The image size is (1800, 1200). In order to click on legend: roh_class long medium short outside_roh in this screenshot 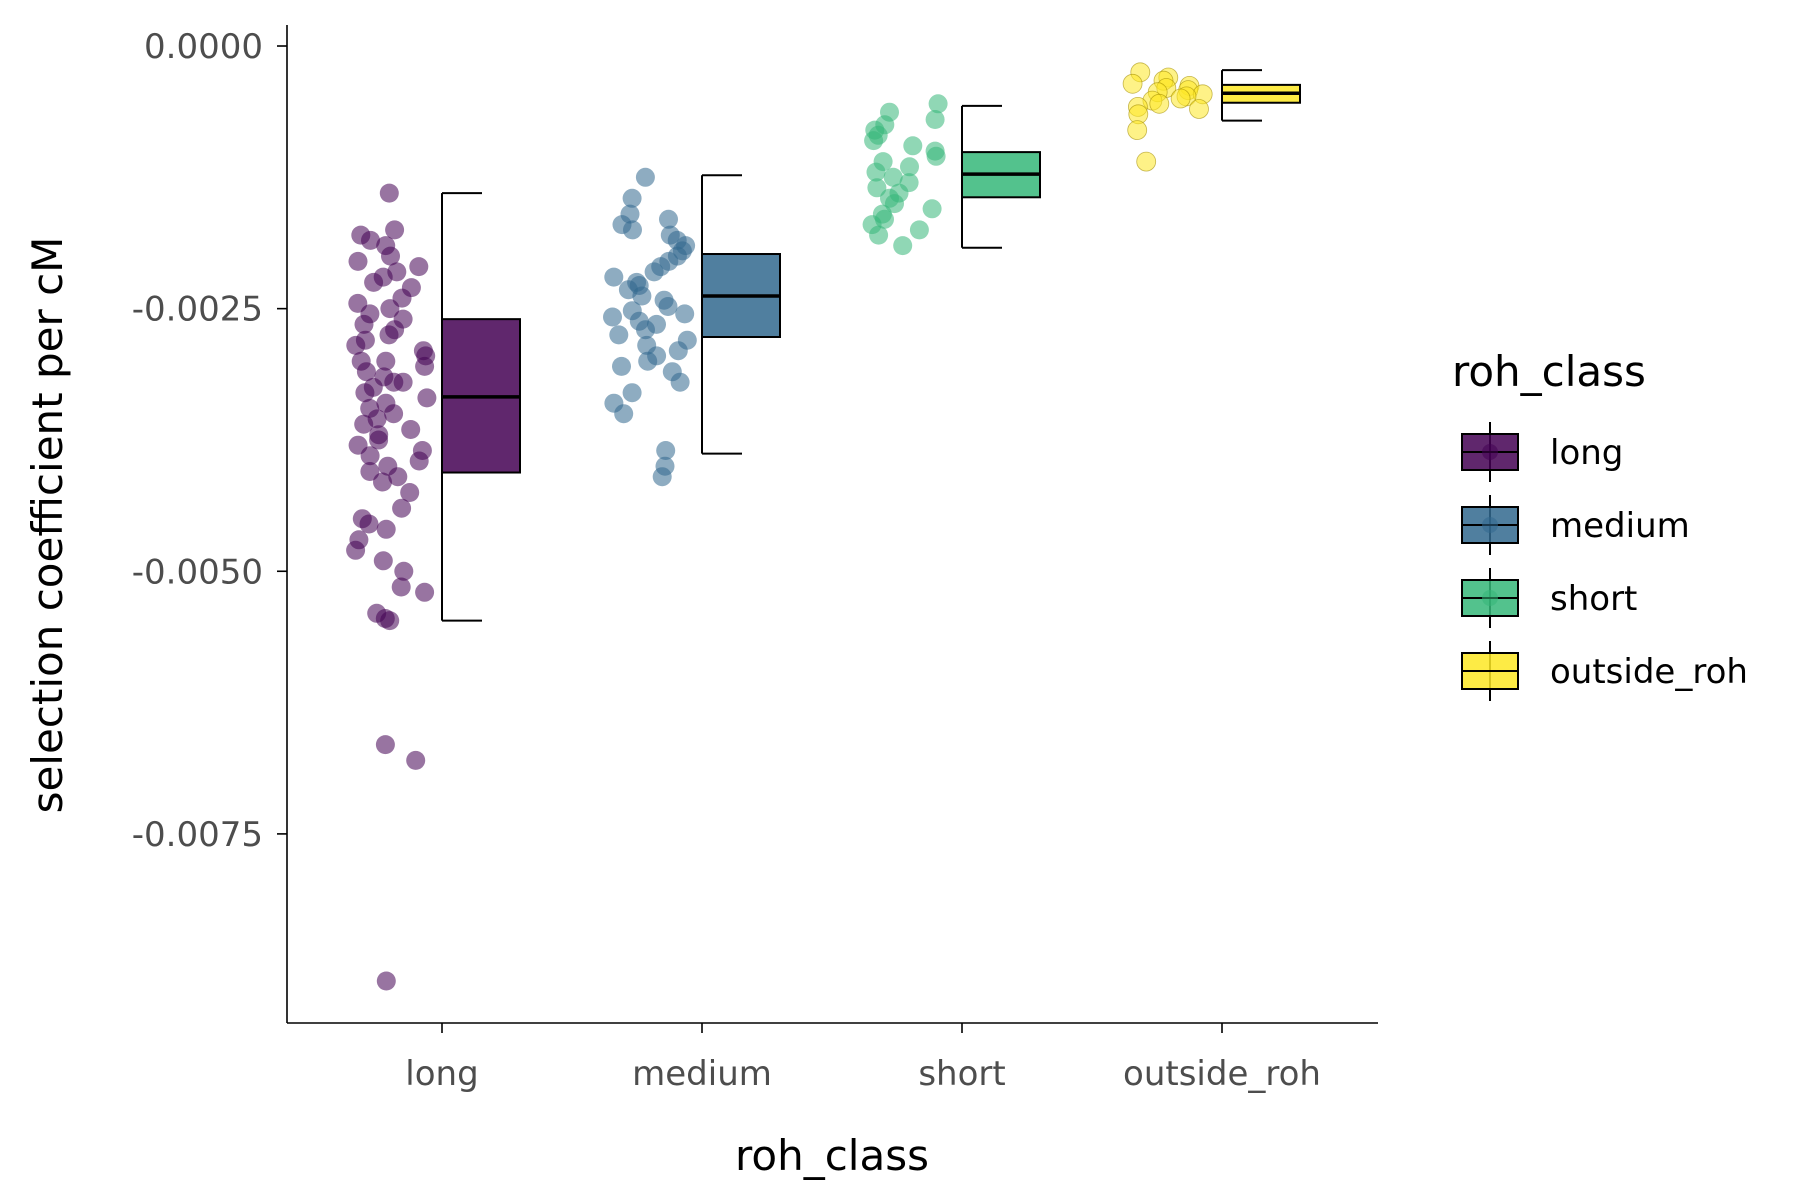, I will do `click(1600, 524)`.